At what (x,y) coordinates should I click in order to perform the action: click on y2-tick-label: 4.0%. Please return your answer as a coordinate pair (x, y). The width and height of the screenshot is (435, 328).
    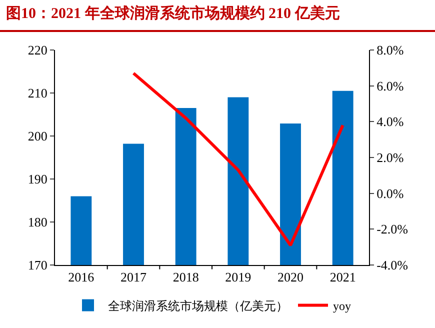
    Looking at the image, I should click on (390, 122).